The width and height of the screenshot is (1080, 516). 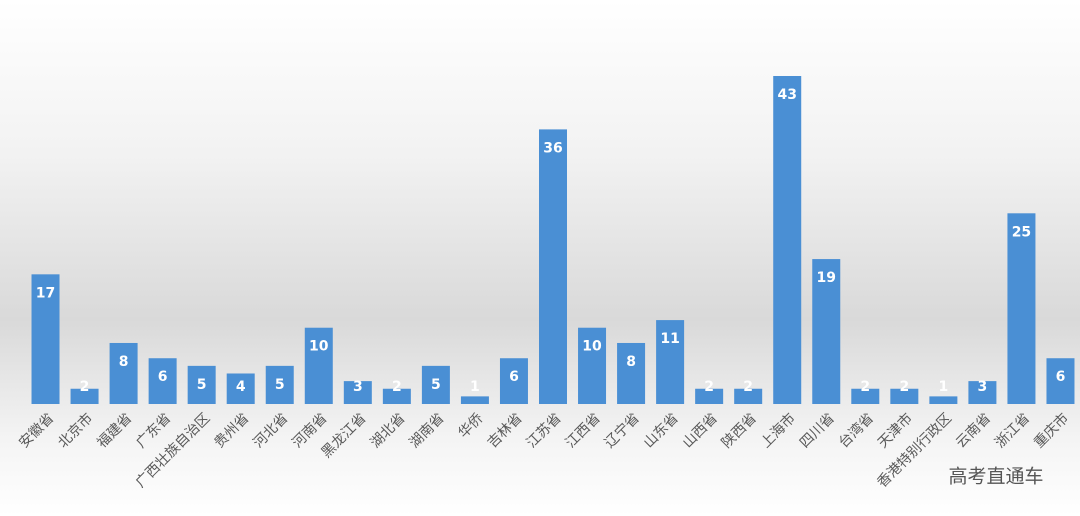 What do you see at coordinates (995, 477) in the screenshot?
I see `watermark: 高考直通车` at bounding box center [995, 477].